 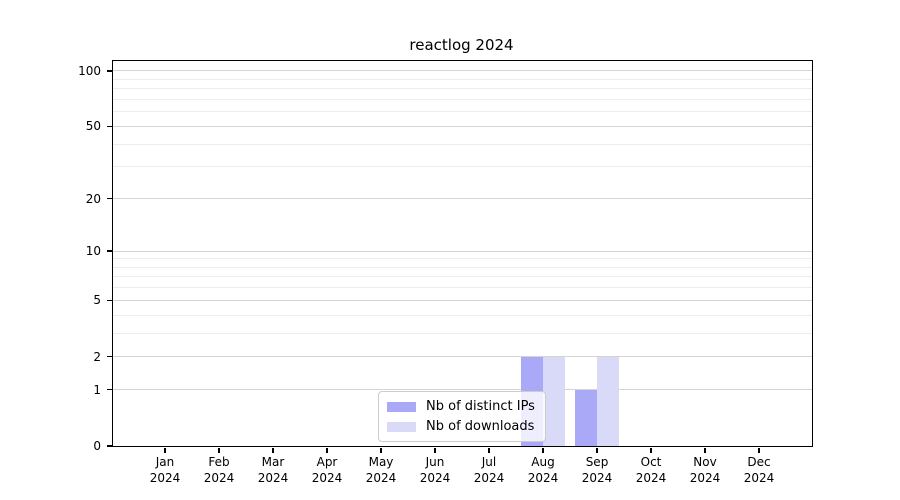 What do you see at coordinates (480, 406) in the screenshot?
I see `legend-label-distinct-ips: Nb of distinct IPs` at bounding box center [480, 406].